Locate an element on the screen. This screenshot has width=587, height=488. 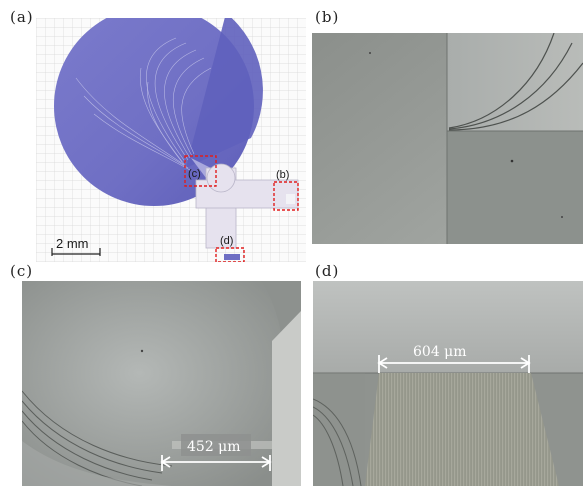
callout-box-d is located at coordinates (230, 254).